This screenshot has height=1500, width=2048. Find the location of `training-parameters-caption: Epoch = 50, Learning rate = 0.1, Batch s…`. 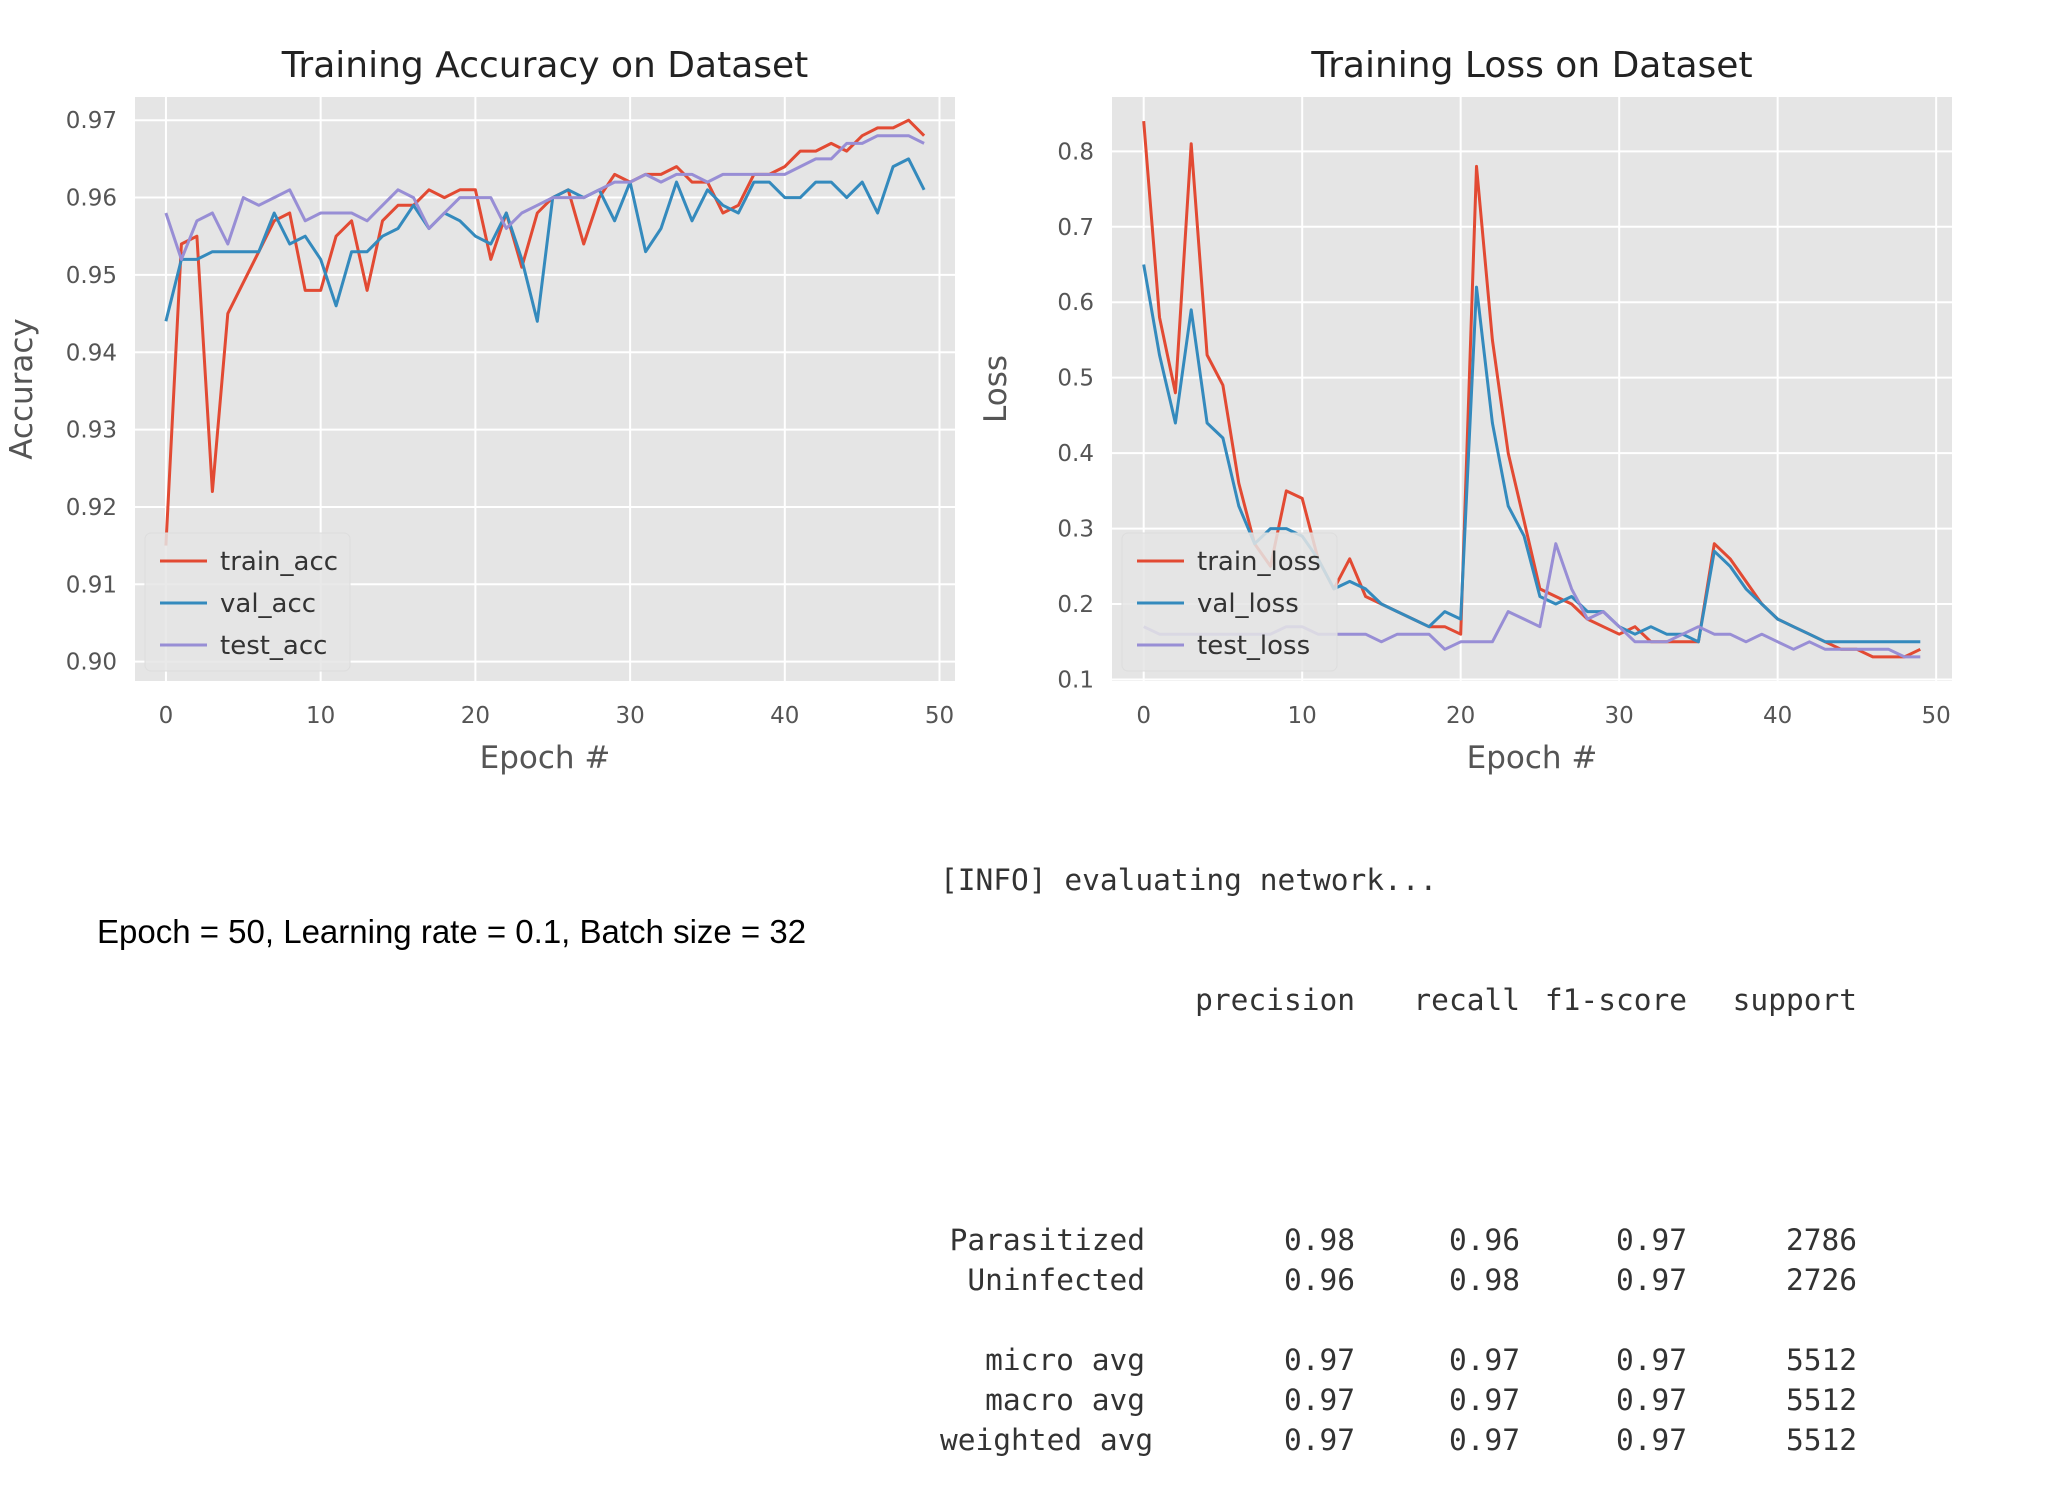

training-parameters-caption: Epoch = 50, Learning rate = 0.1, Batch s… is located at coordinates (452, 931).